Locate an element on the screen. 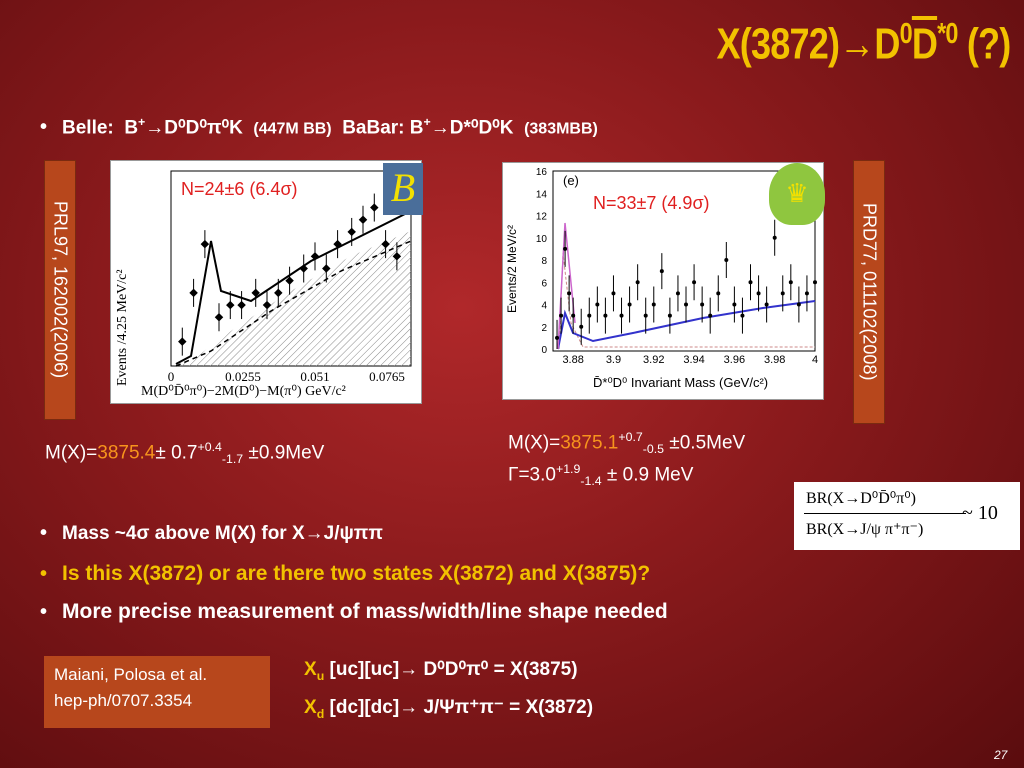  ref-label-right: PRD77, 011102(2008) is located at coordinates (869, 292).